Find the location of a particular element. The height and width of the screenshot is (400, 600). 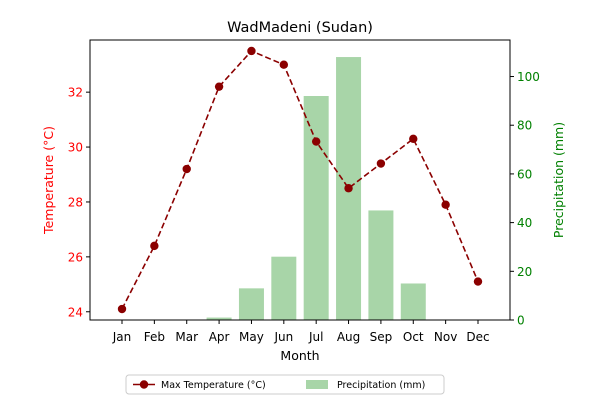

x-tick-label: Feb is located at coordinates (154, 337).